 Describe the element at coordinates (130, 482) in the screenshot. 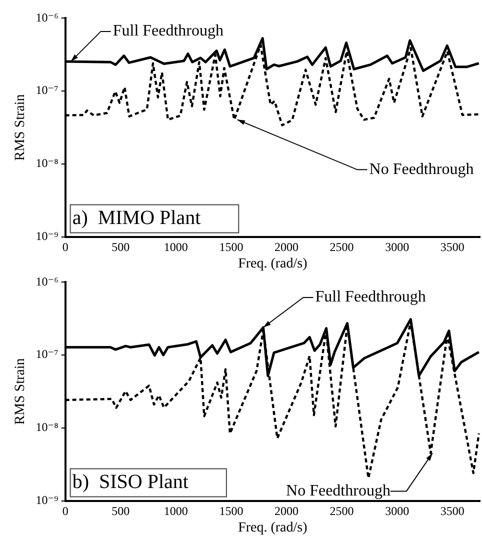

I see `text: b) SISO Plant` at that location.